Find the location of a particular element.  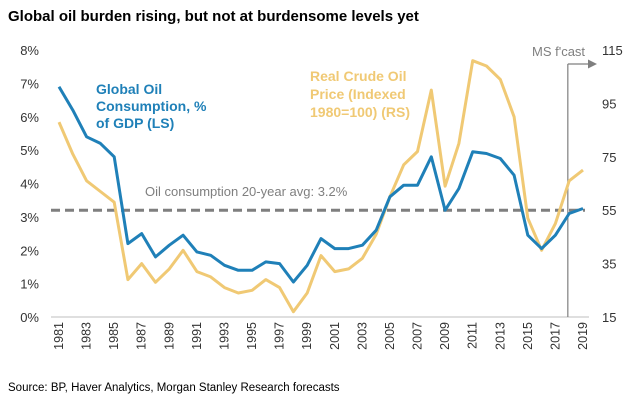

forecast-arrow-icon is located at coordinates (592, 64).